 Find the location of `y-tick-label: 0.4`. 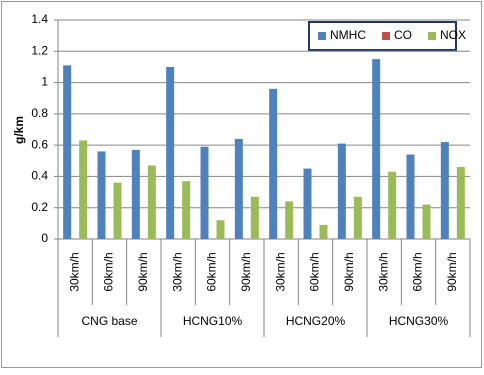

y-tick-label: 0.4 is located at coordinates (39, 176).